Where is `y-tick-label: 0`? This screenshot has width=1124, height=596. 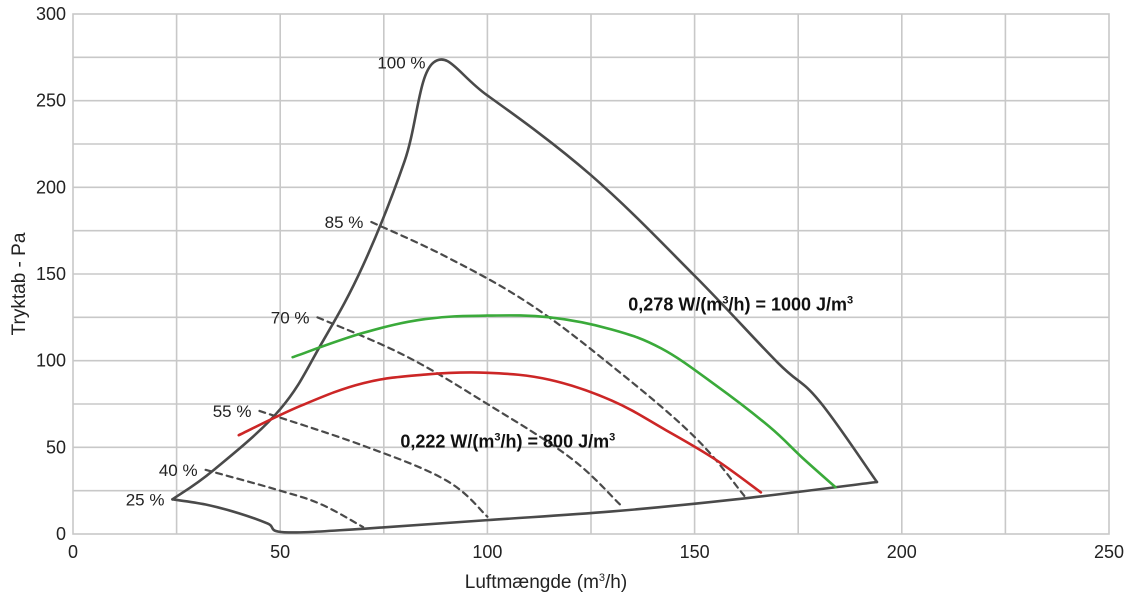
y-tick-label: 0 is located at coordinates (61, 534).